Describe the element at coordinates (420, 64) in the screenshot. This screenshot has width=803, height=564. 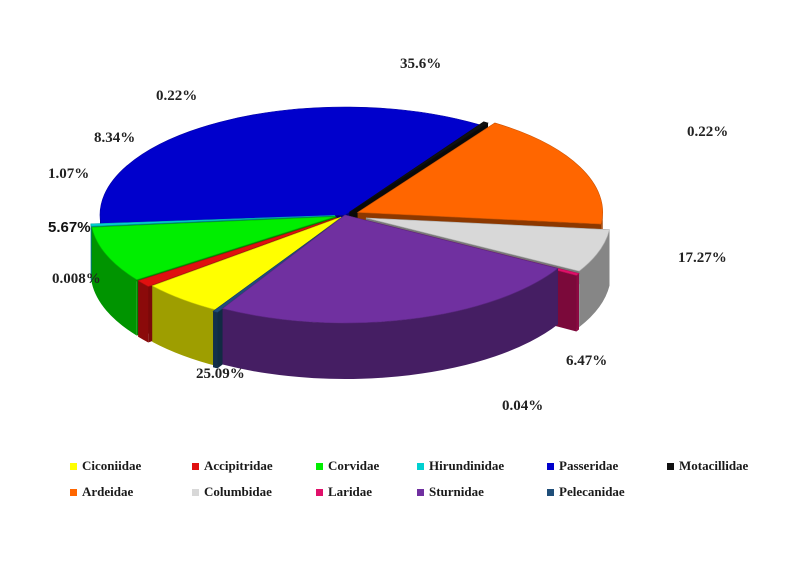
I see `value-label-passeridae: 35.6%` at that location.